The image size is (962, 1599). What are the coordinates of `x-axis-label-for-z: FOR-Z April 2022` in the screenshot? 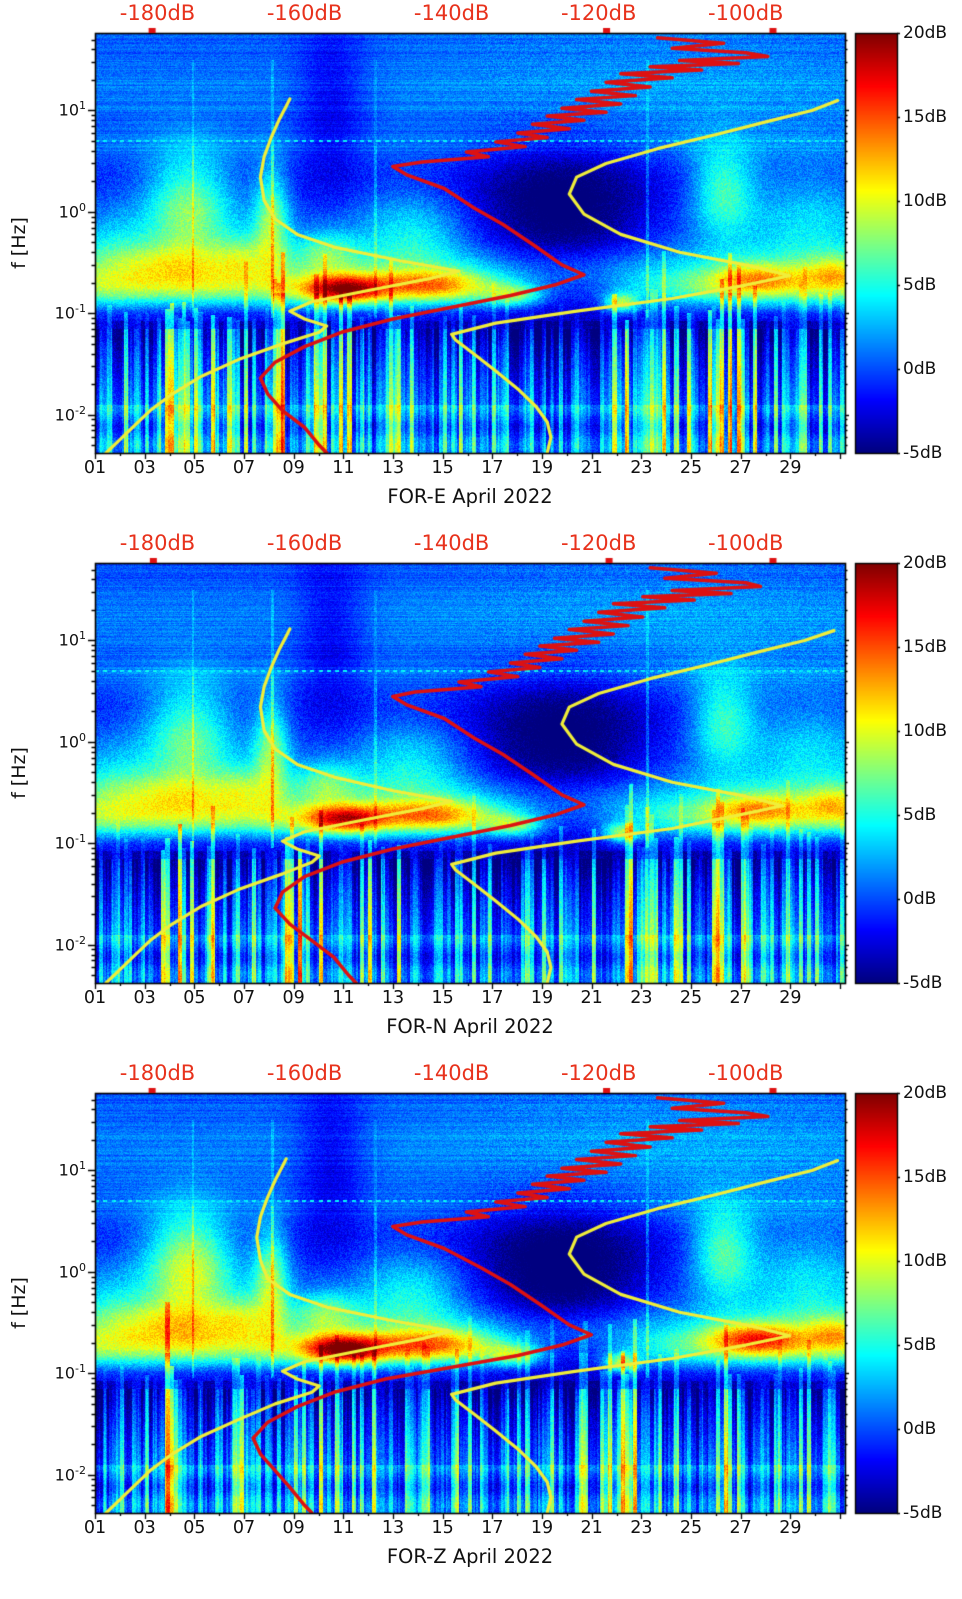 It's located at (470, 1556).